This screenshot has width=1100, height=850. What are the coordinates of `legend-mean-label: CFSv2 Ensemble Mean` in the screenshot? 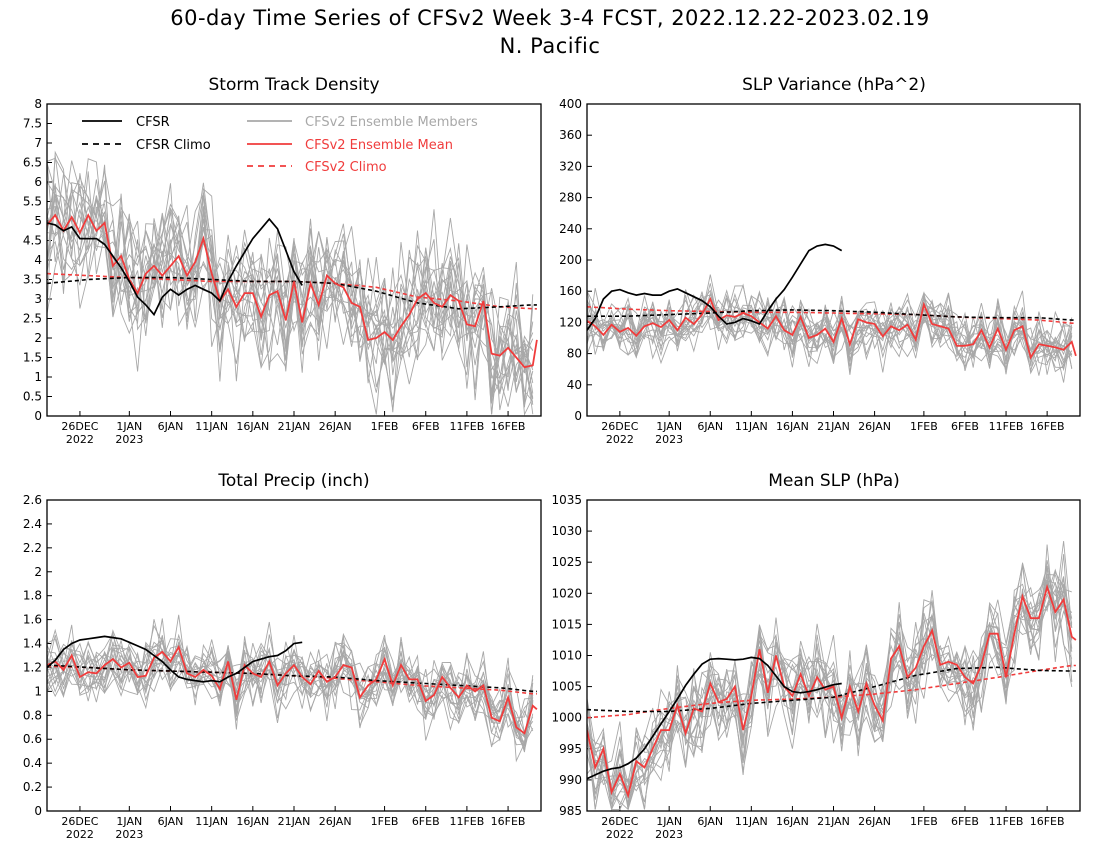 It's located at (379, 145).